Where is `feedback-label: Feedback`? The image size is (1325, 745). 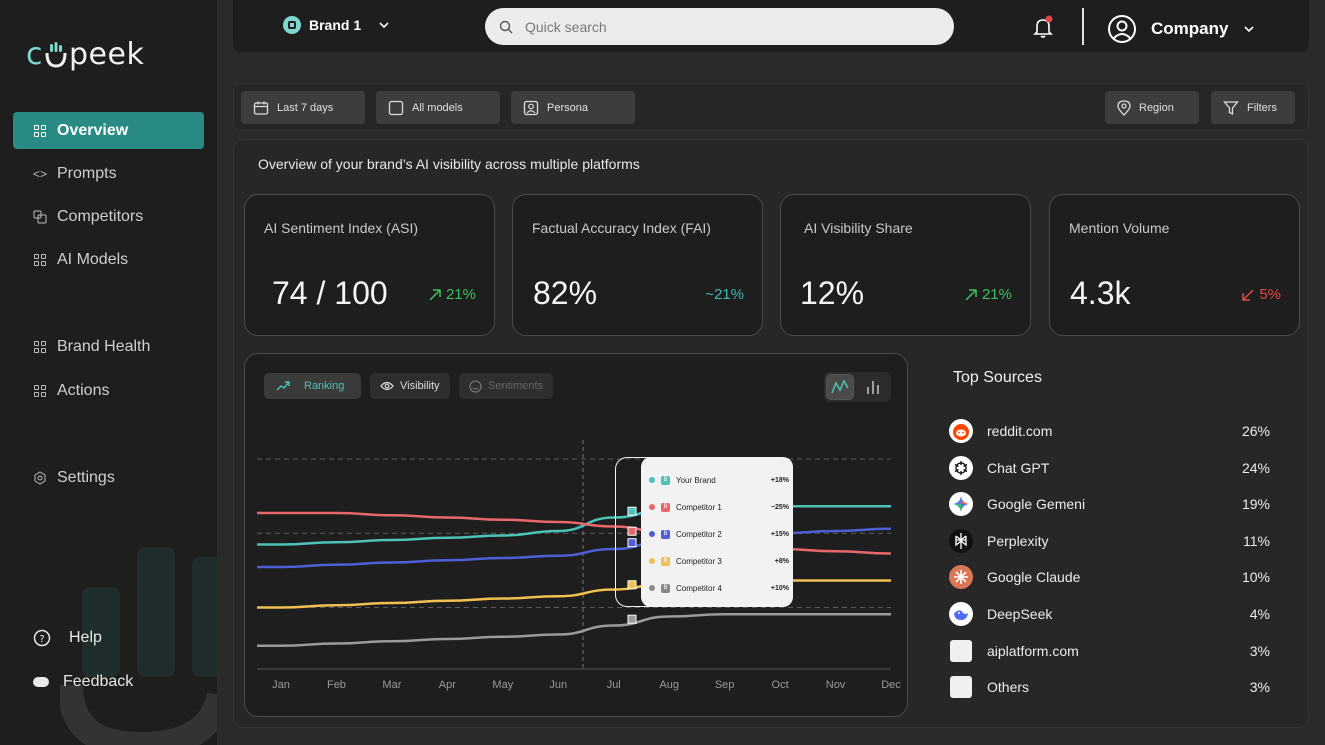
feedback-label: Feedback is located at coordinates (98, 681).